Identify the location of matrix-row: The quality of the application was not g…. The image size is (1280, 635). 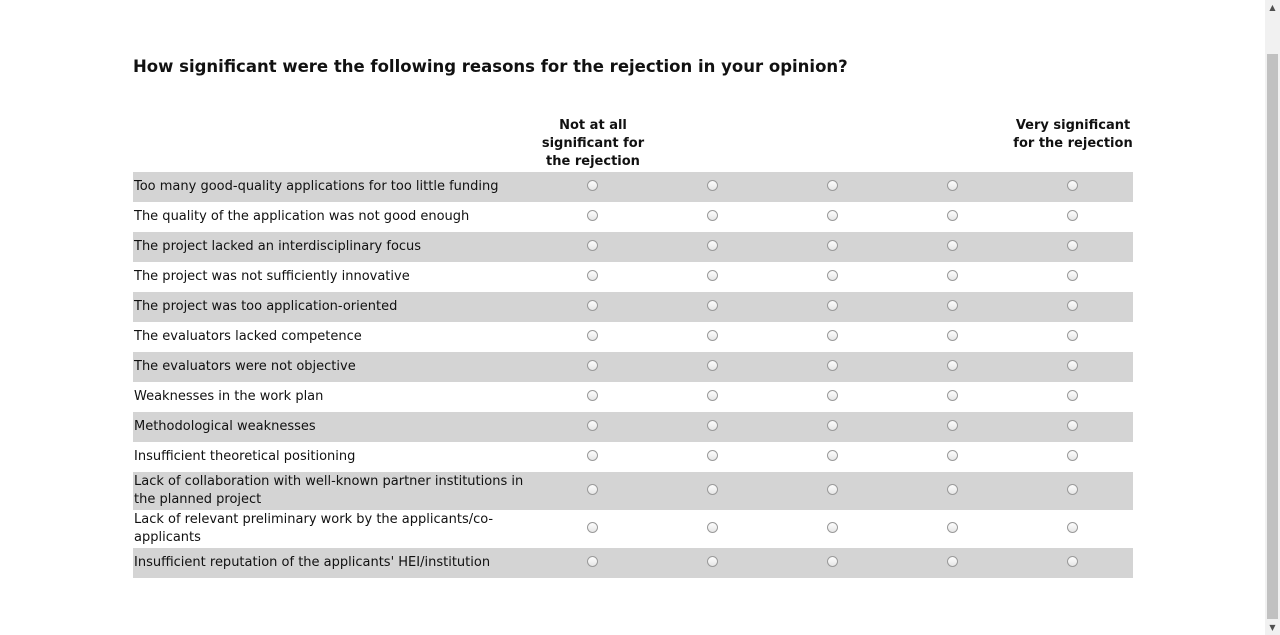
(633, 217).